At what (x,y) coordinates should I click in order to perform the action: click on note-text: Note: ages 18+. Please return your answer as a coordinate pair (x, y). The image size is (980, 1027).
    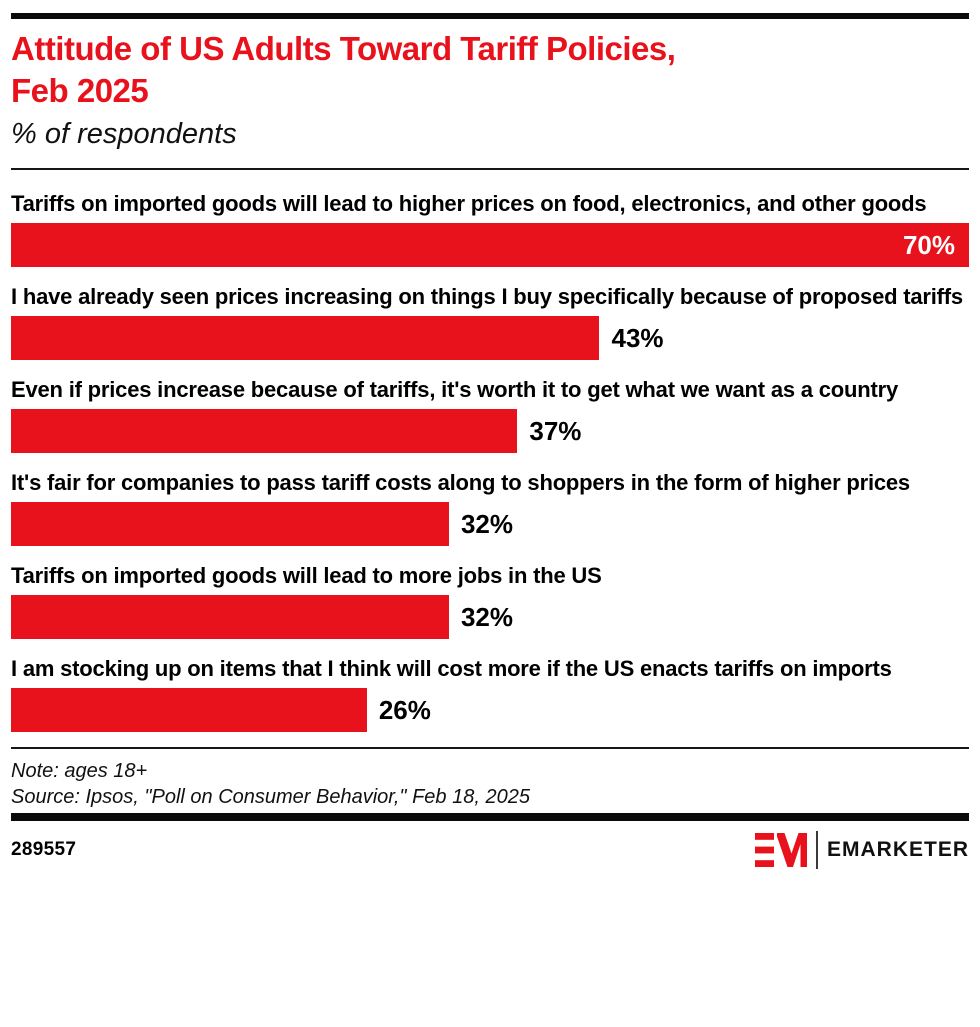
    Looking at the image, I should click on (79, 771).